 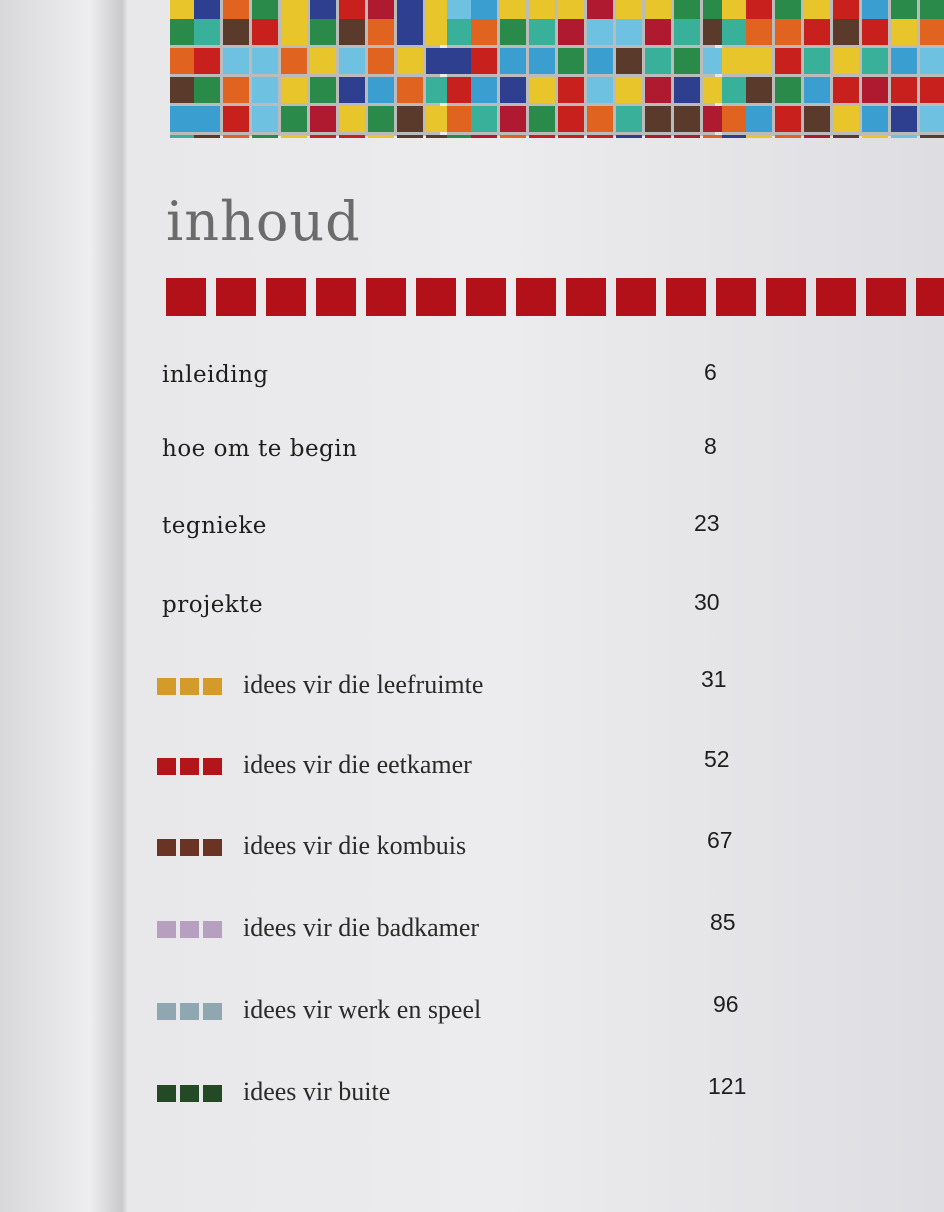 I want to click on page-number: 52, so click(x=717, y=759).